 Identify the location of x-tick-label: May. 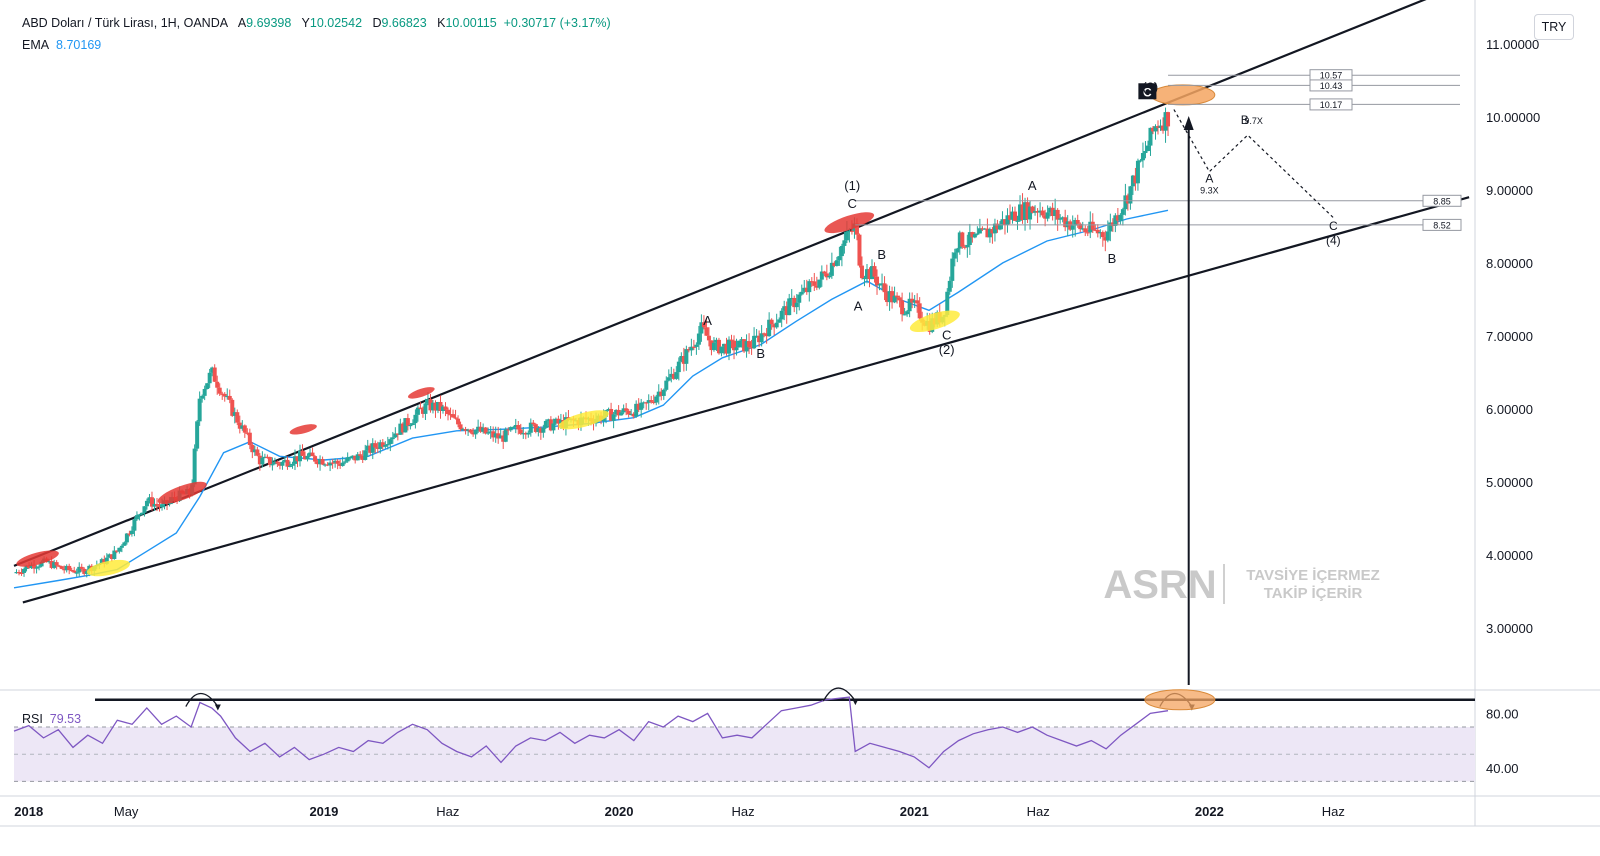
(126, 811).